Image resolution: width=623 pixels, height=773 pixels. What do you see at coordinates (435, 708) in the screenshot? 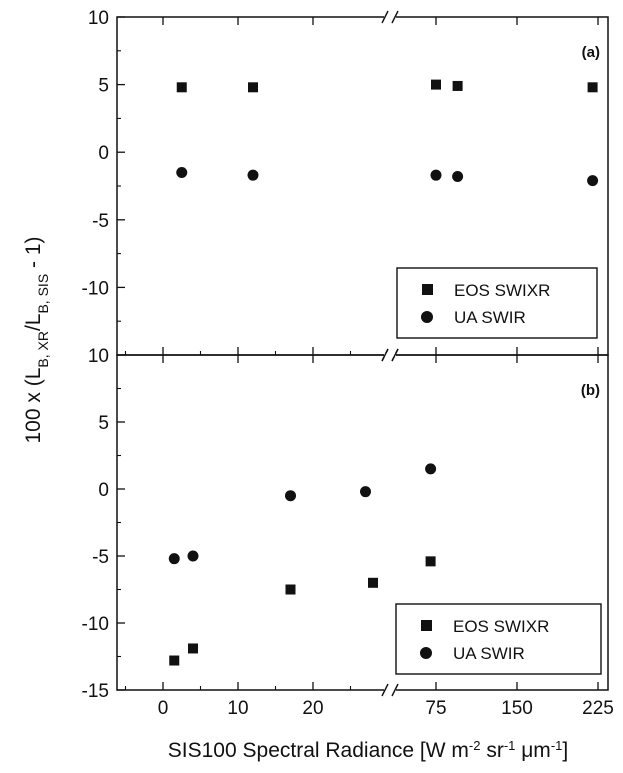
I see `x-tick-label: 75` at bounding box center [435, 708].